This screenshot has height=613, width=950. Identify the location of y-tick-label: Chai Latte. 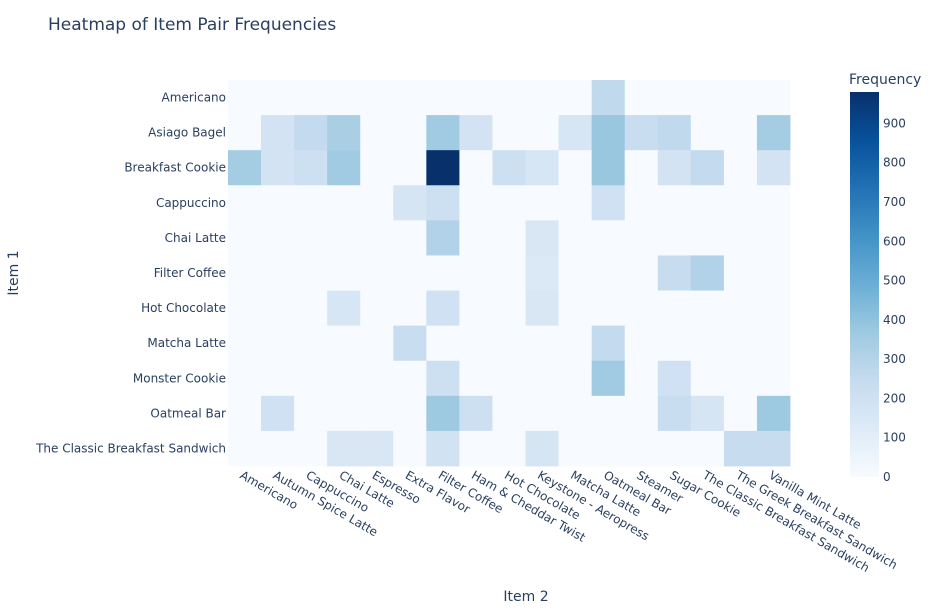
(195, 238).